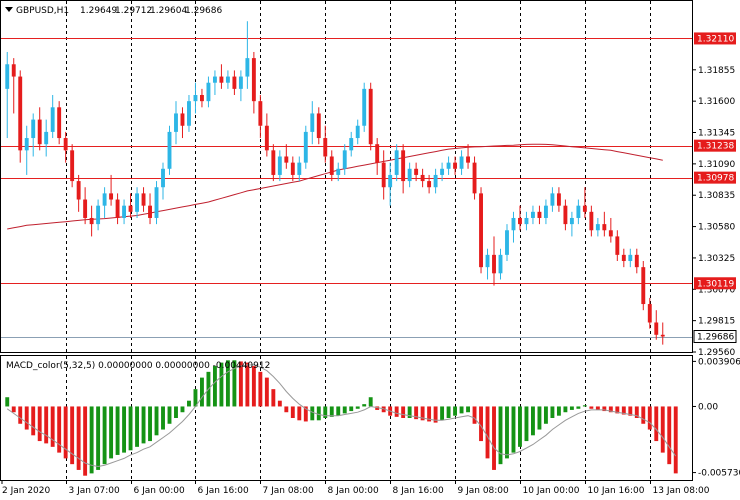  Describe the element at coordinates (716, 418) in the screenshot. I see `macd-axis: 0.0039065 0.00 -0.005730` at that location.